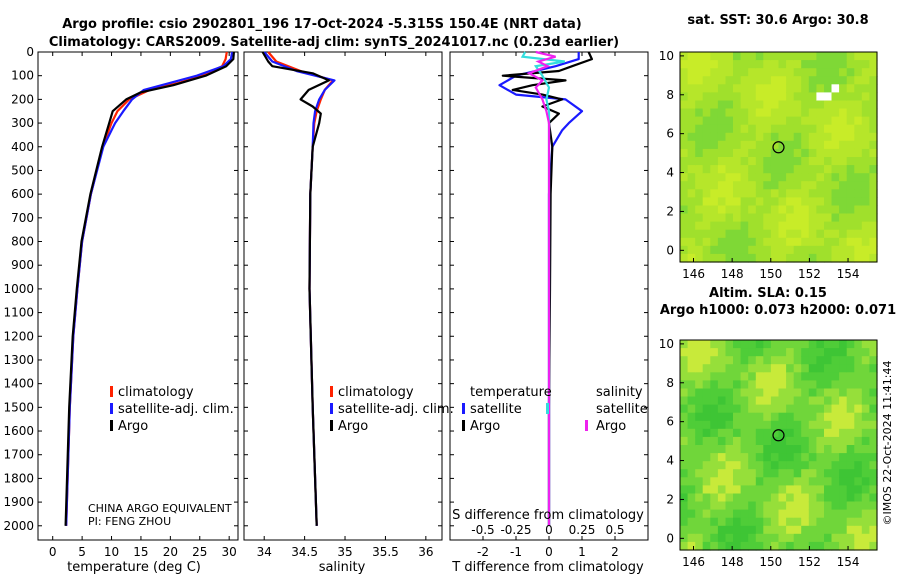  I want to click on map-y-tick-label: 2, so click(670, 211).